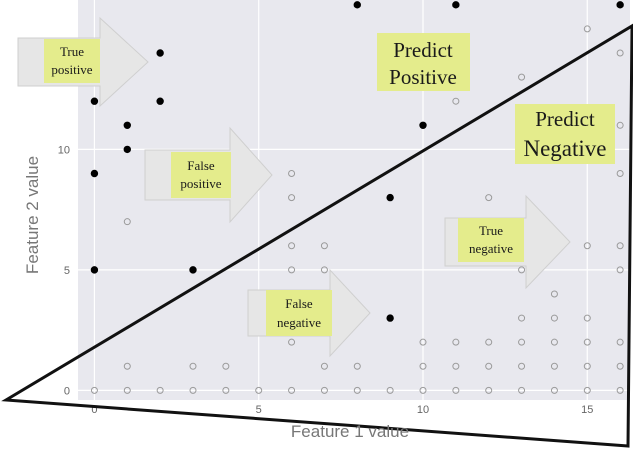  Describe the element at coordinates (423, 50) in the screenshot. I see `predict-positive-line-1: Predict` at that location.